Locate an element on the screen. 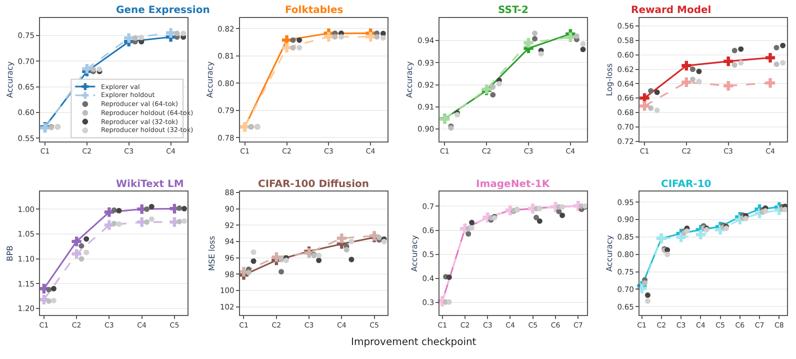 Image resolution: width=796 pixels, height=359 pixels. y-axis-title: BPB is located at coordinates (9, 253).